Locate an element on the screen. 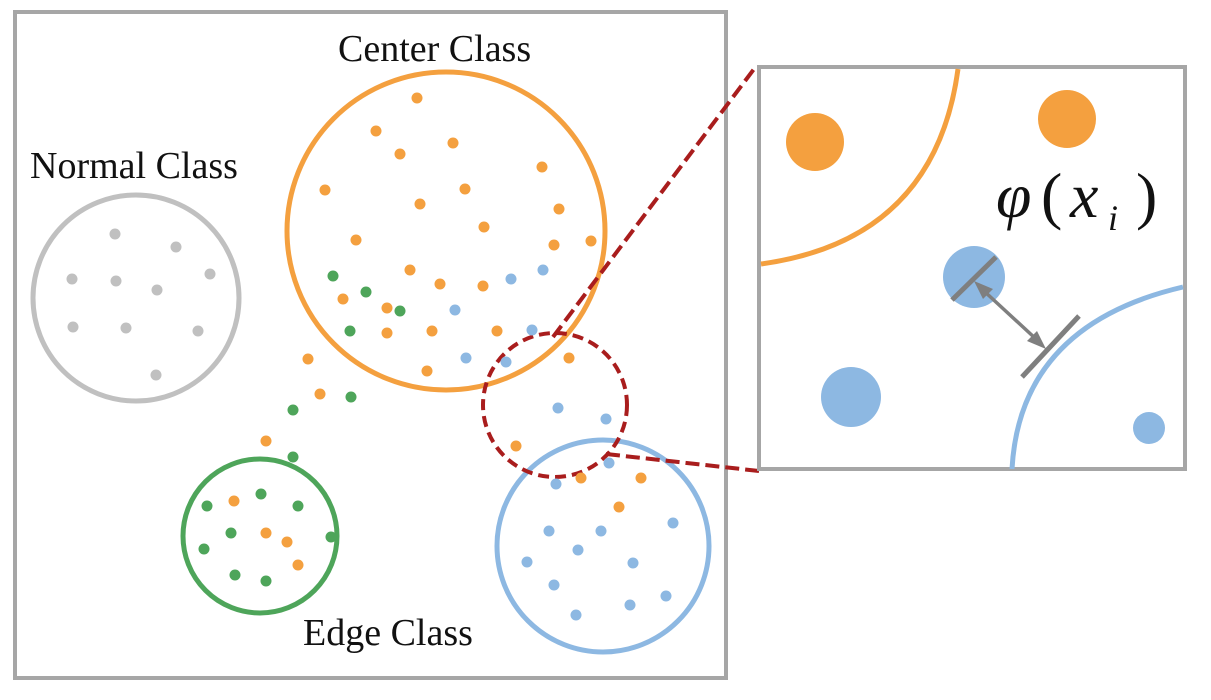 Image resolution: width=1211 pixels, height=700 pixels. formula-close-paren: ) is located at coordinates (1146, 195).